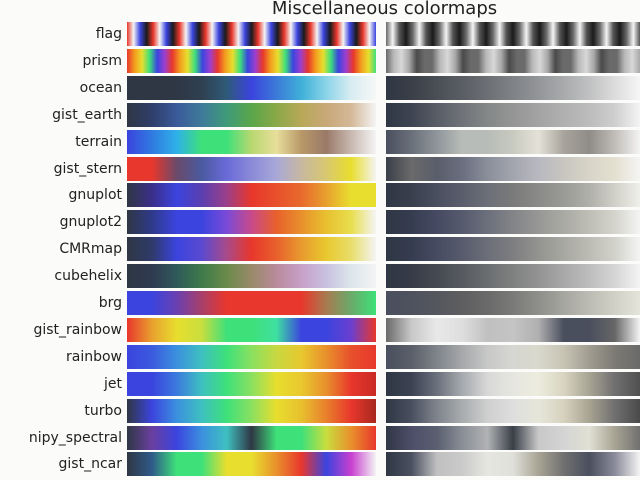 This screenshot has width=640, height=480. I want to click on colormap-row-gnuplot: gnuplot, so click(320, 195).